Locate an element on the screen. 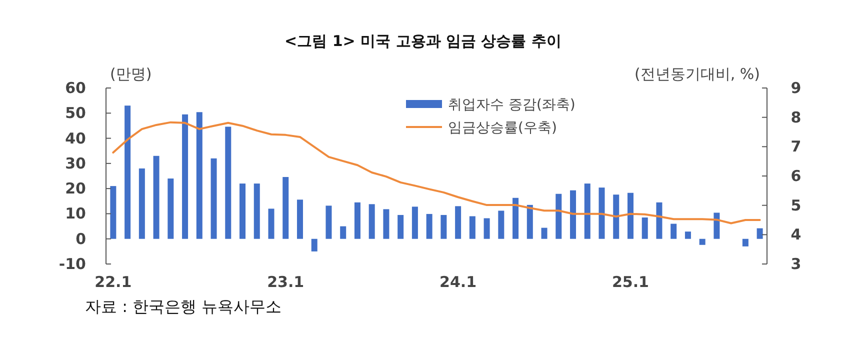 Image resolution: width=846 pixels, height=347 pixels. y2-tick-label: 5 is located at coordinates (796, 205).